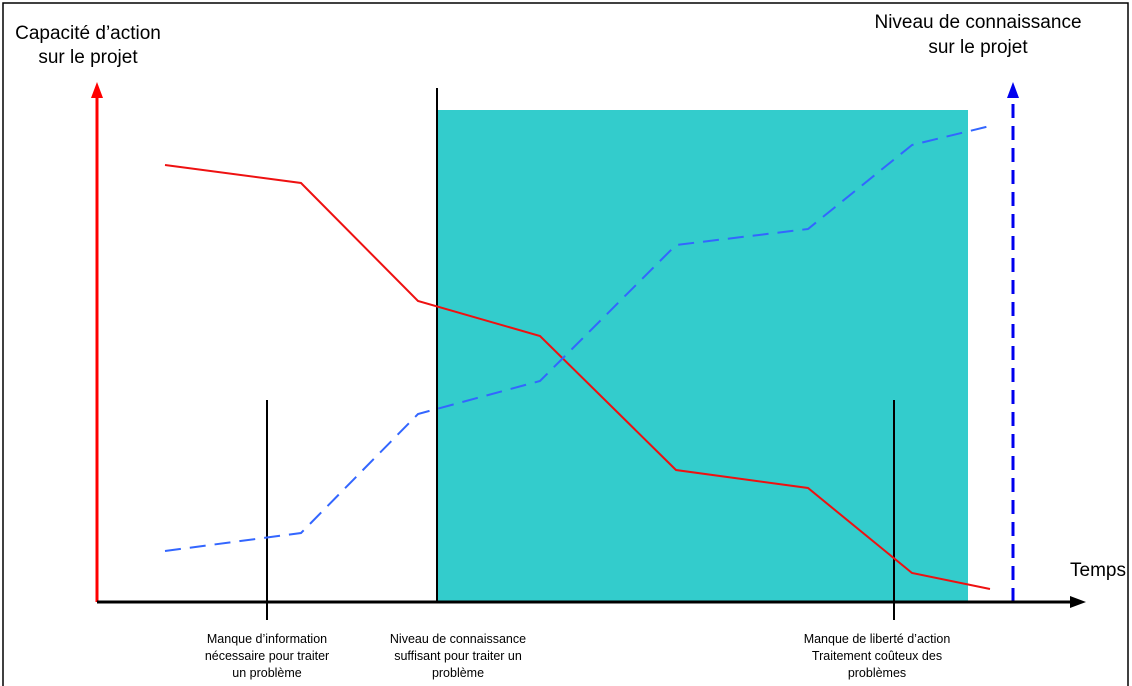  I want to click on annotation: Manque d’information, so click(267, 639).